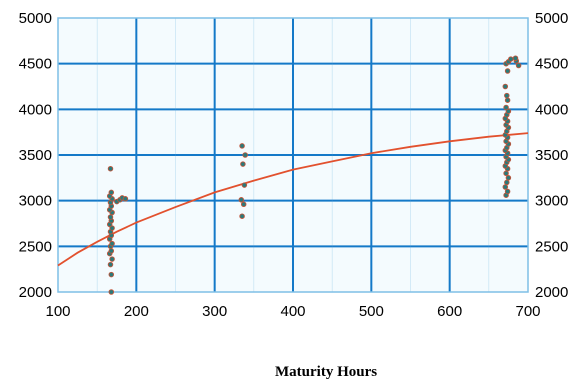 The height and width of the screenshot is (384, 579). What do you see at coordinates (214, 311) in the screenshot?
I see `x-tick-label-300: 300` at bounding box center [214, 311].